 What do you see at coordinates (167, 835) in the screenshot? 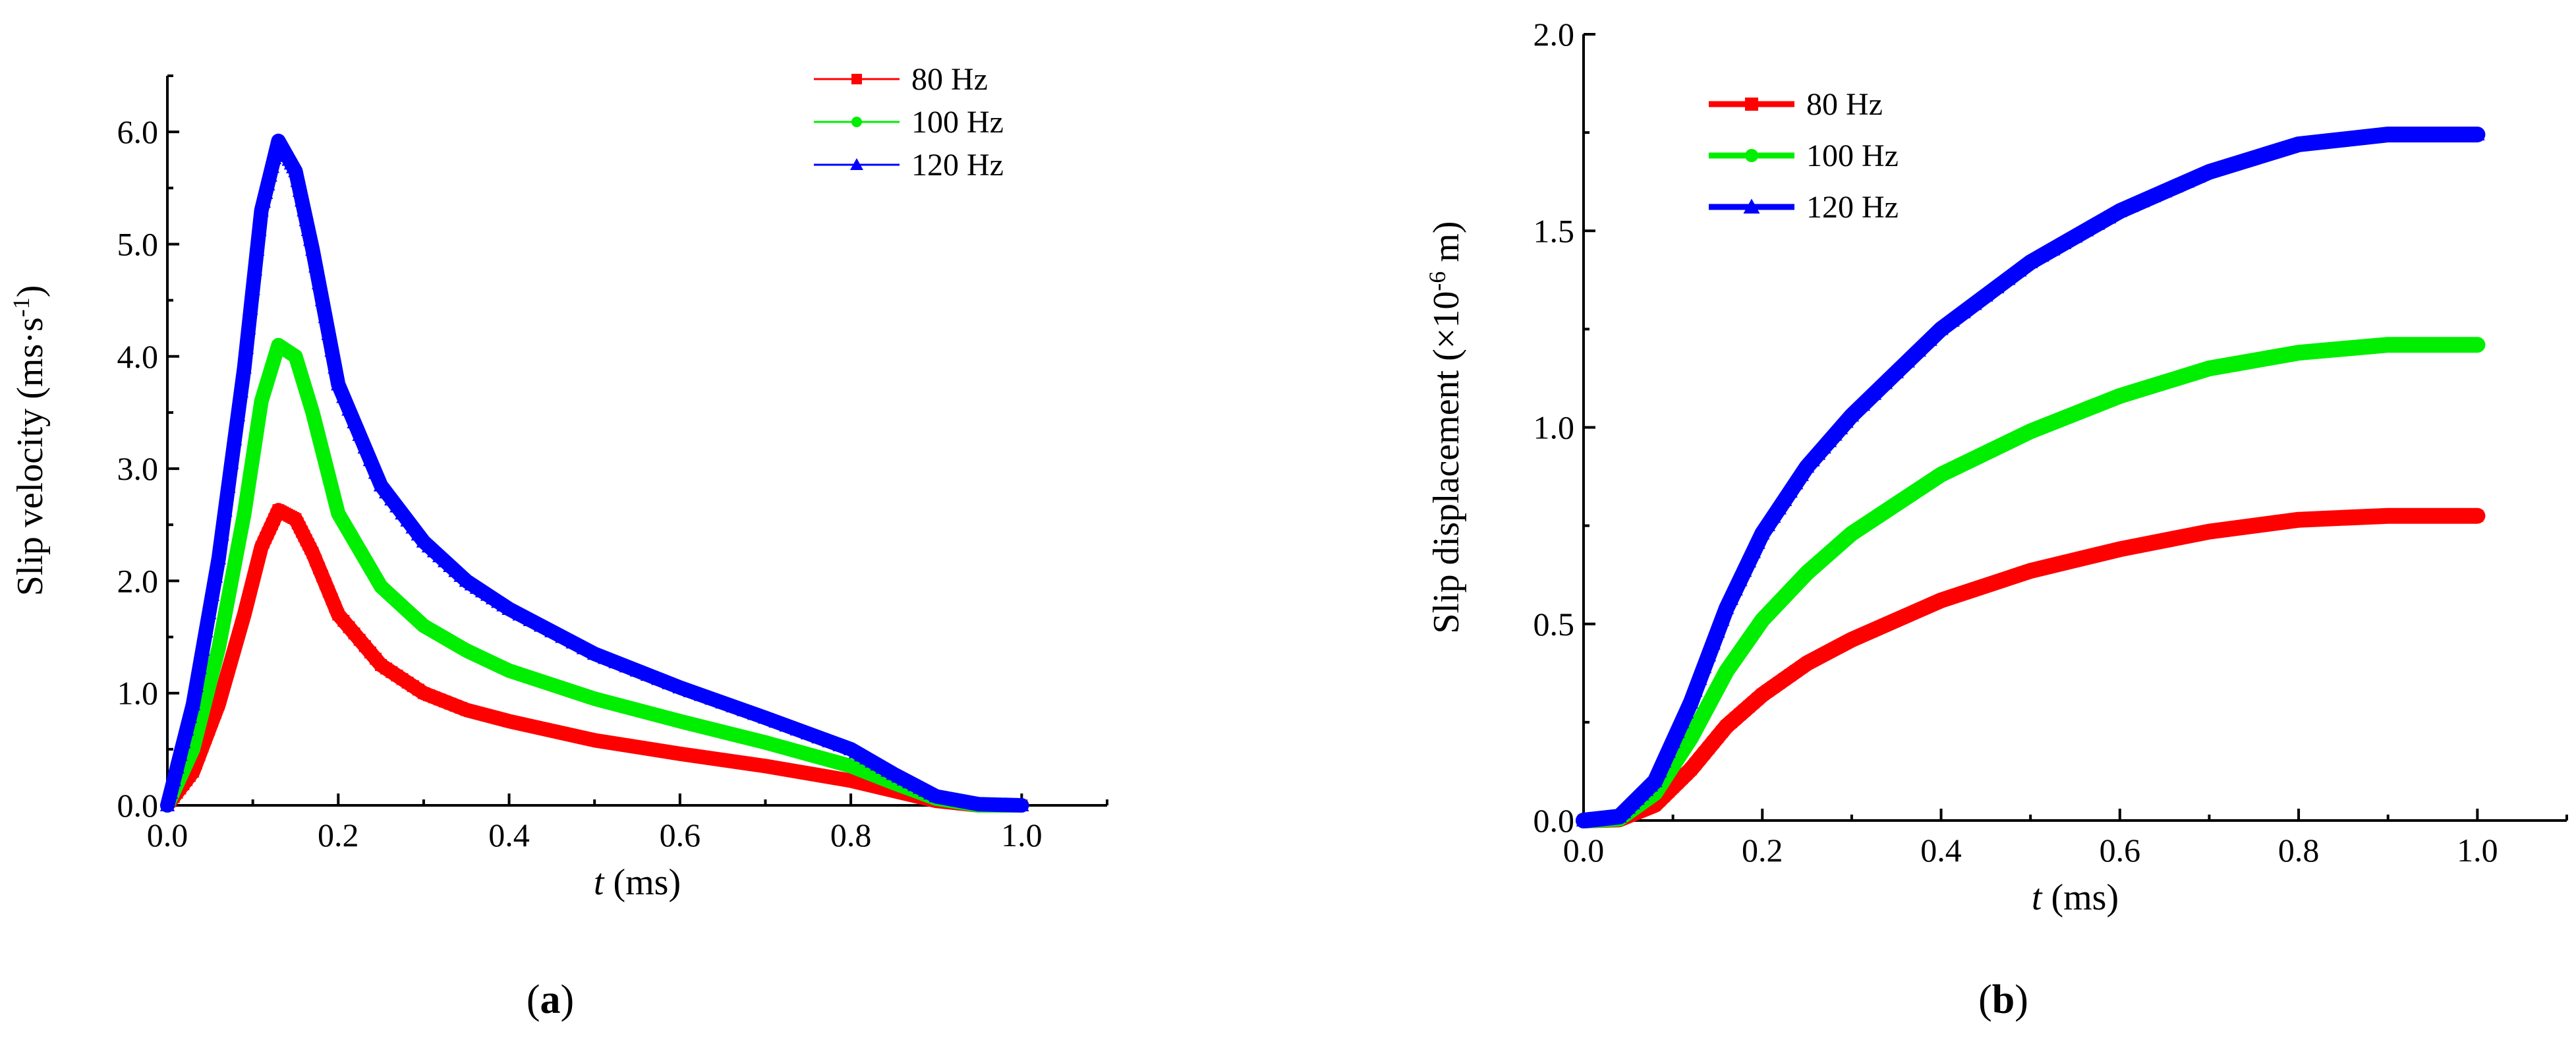
I see `x-tick-label: 0.0` at bounding box center [167, 835].